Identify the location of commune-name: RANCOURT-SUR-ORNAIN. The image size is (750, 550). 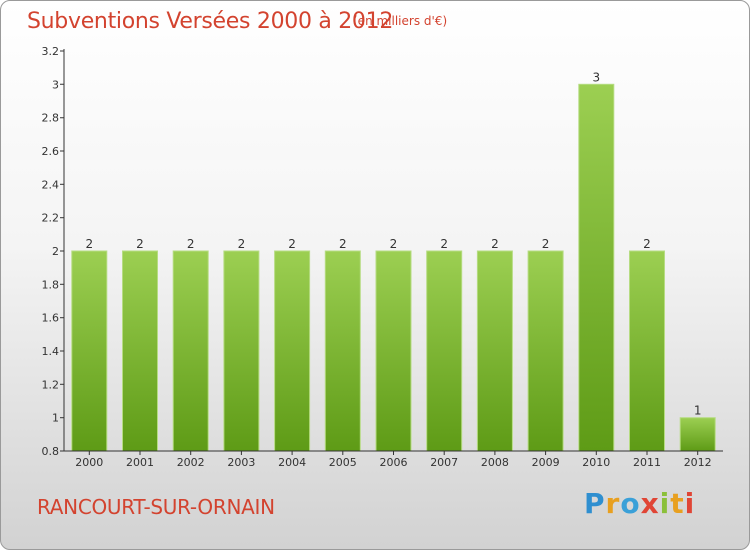
(156, 507).